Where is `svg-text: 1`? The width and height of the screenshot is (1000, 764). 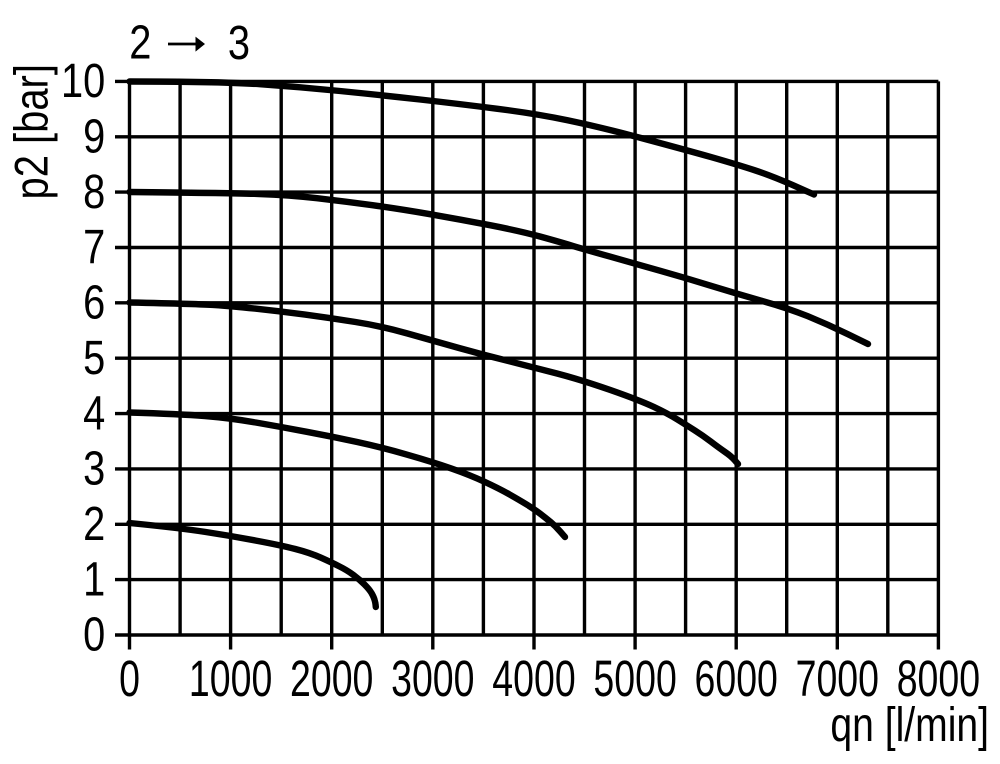
svg-text: 1 is located at coordinates (94, 580).